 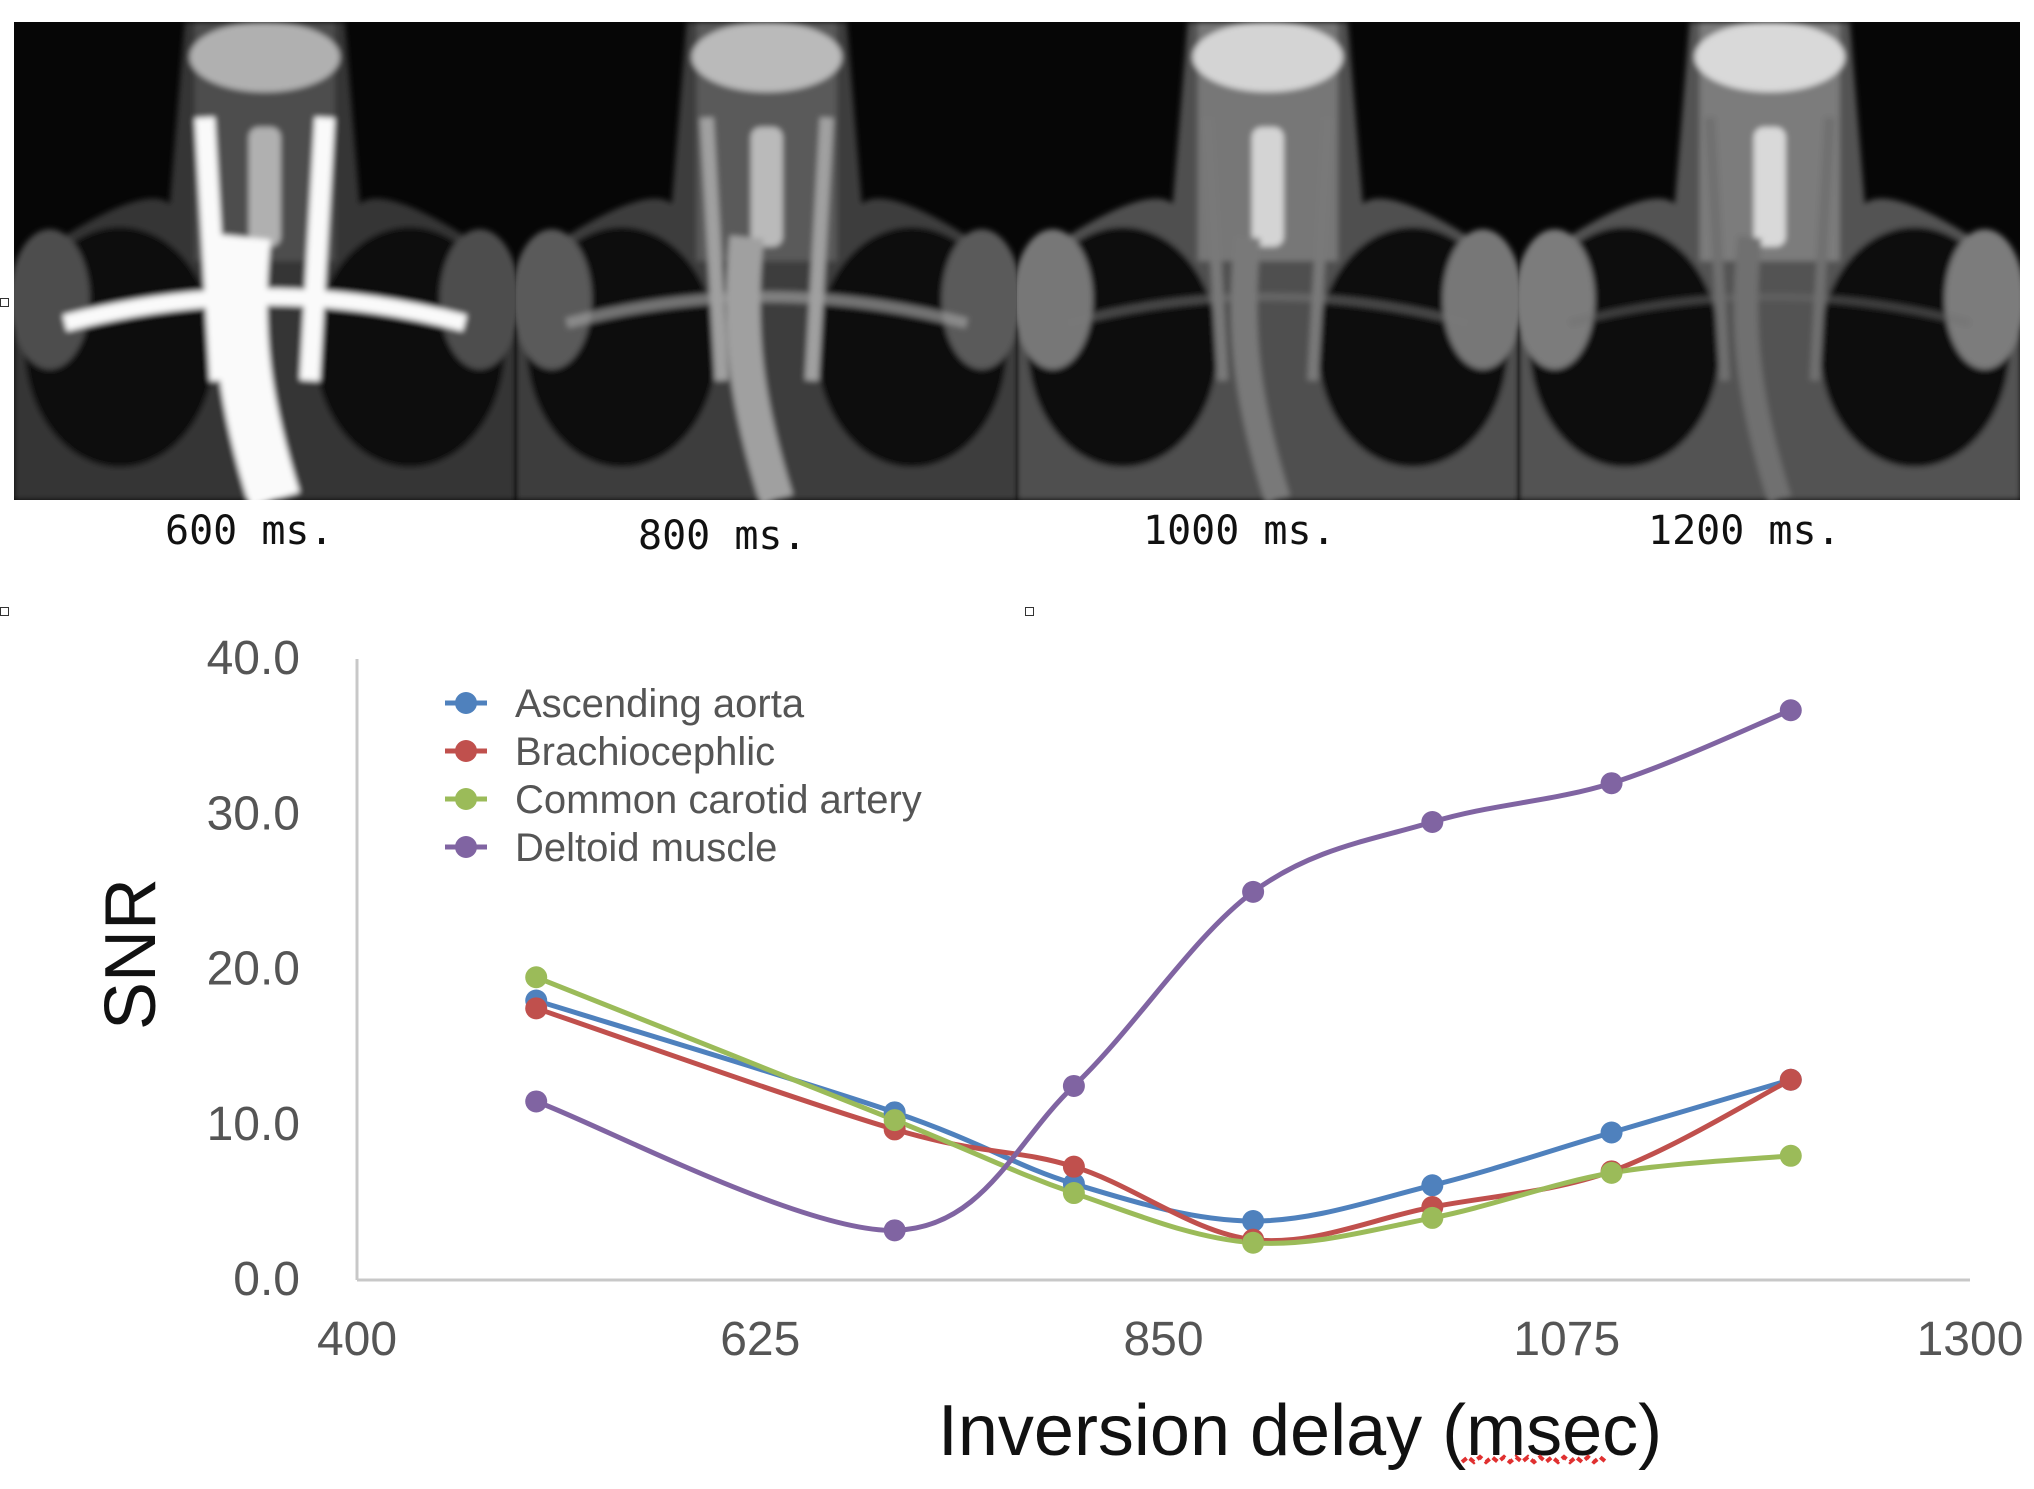 What do you see at coordinates (1566, 1339) in the screenshot?
I see `x-tick-label: 1075` at bounding box center [1566, 1339].